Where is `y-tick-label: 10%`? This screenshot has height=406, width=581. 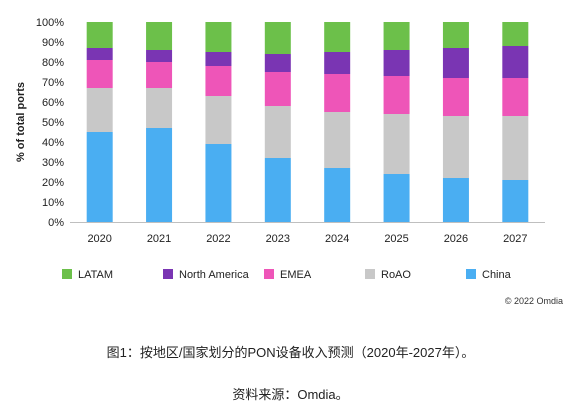
y-tick-label: 10% is located at coordinates (53, 203).